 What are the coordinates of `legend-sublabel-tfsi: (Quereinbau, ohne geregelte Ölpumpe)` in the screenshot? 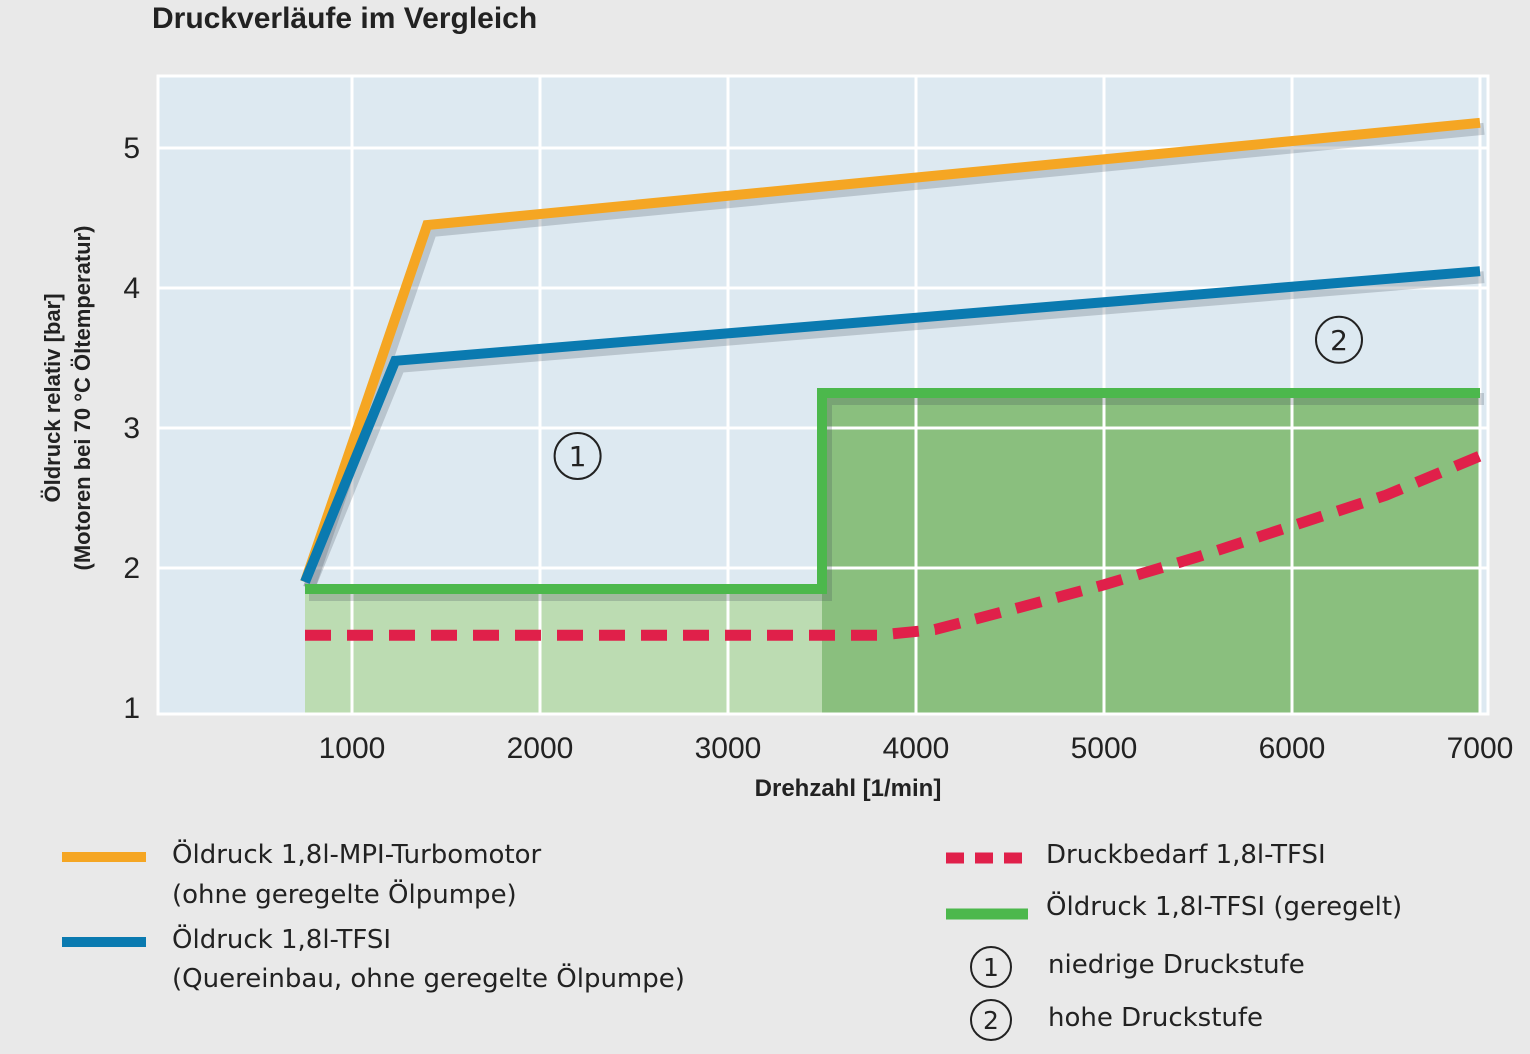 It's located at (428, 979).